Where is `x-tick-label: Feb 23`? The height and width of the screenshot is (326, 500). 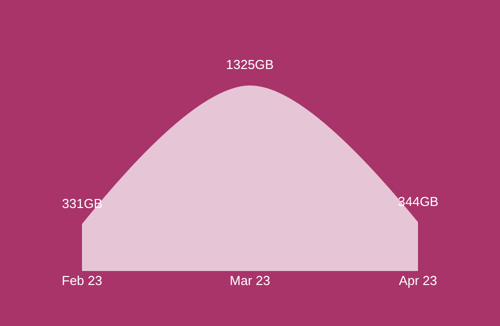
x-tick-label: Feb 23 is located at coordinates (82, 280).